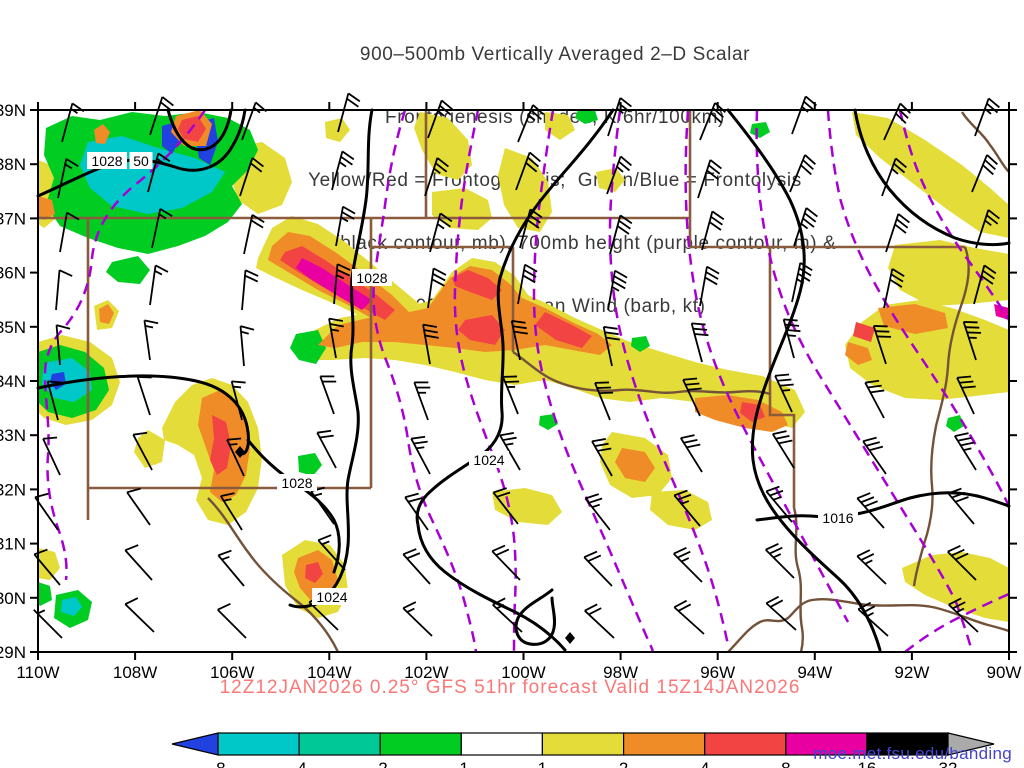  What do you see at coordinates (232, 672) in the screenshot?
I see `lon-tick-label: 106W` at bounding box center [232, 672].